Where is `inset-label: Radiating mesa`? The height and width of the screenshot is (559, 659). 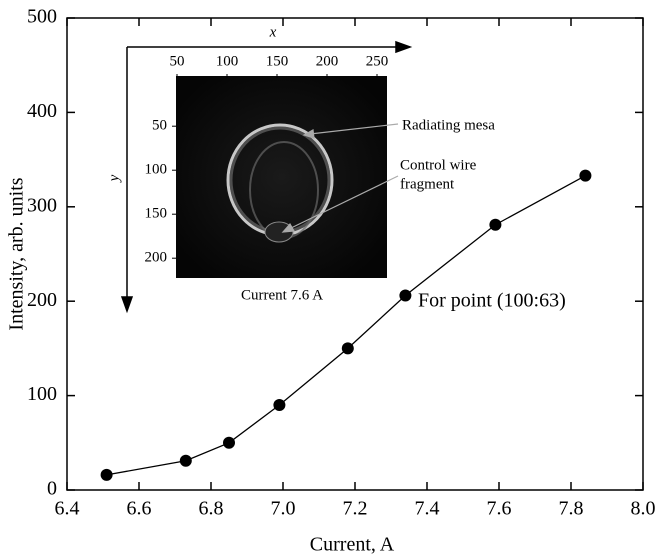
inset-label: Radiating mesa is located at coordinates (448, 125).